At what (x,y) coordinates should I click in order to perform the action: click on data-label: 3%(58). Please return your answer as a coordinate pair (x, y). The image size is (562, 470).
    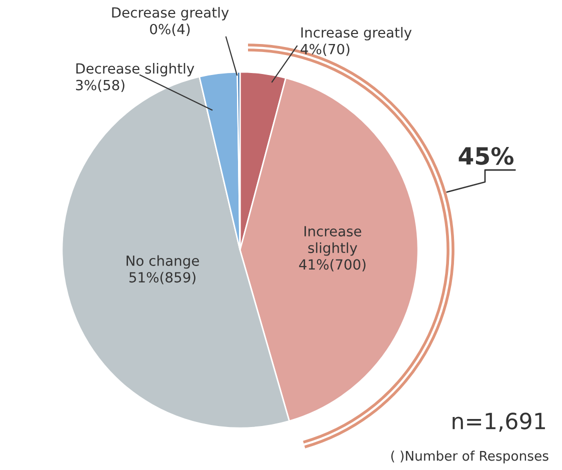
    Looking at the image, I should click on (100, 86).